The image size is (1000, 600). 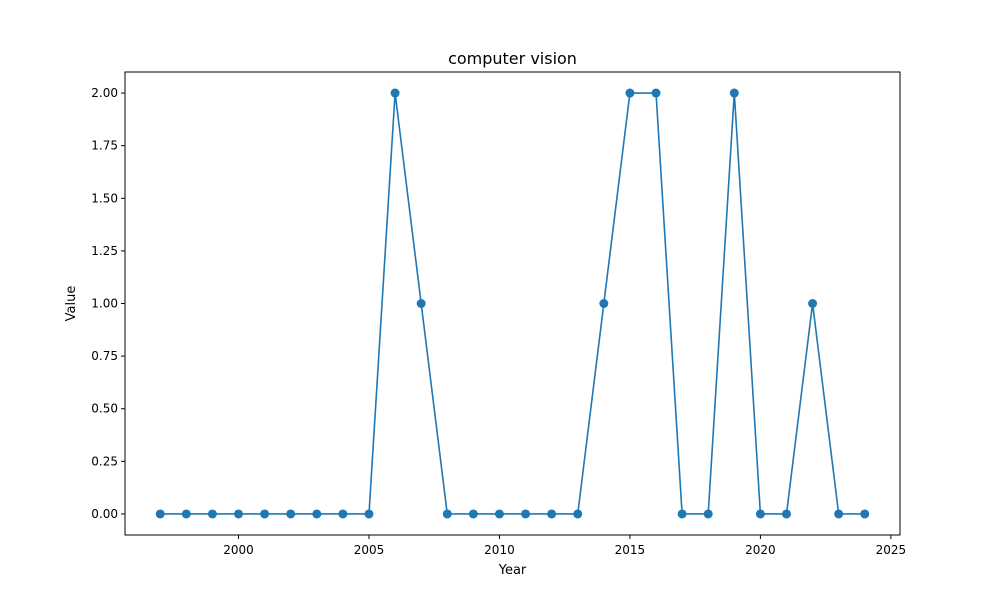 What do you see at coordinates (499, 550) in the screenshot?
I see `x-tick-label: 2010` at bounding box center [499, 550].